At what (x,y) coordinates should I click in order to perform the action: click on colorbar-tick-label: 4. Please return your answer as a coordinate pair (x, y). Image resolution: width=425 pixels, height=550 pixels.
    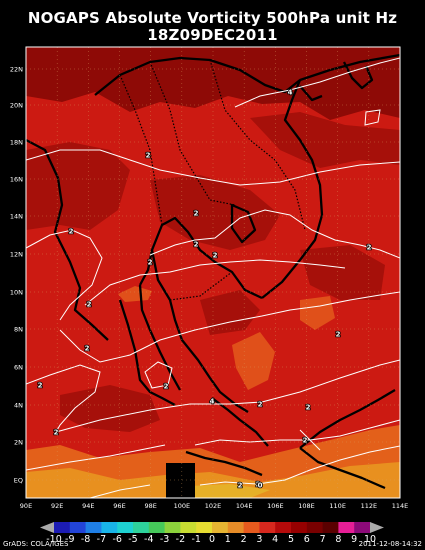
    Looking at the image, I should click on (275, 539).